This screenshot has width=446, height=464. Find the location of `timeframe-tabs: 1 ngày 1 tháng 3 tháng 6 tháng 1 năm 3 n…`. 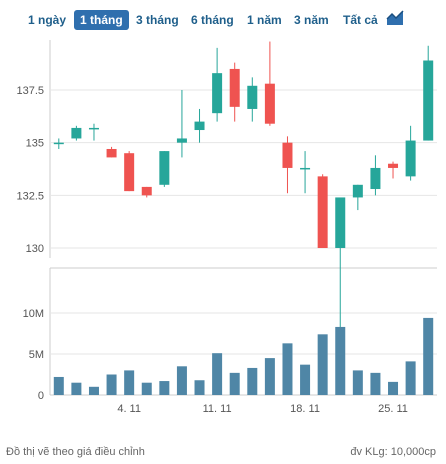

timeframe-tabs: 1 ngày 1 tháng 3 tháng 6 tháng 1 năm 3 n… is located at coordinates (223, 20).